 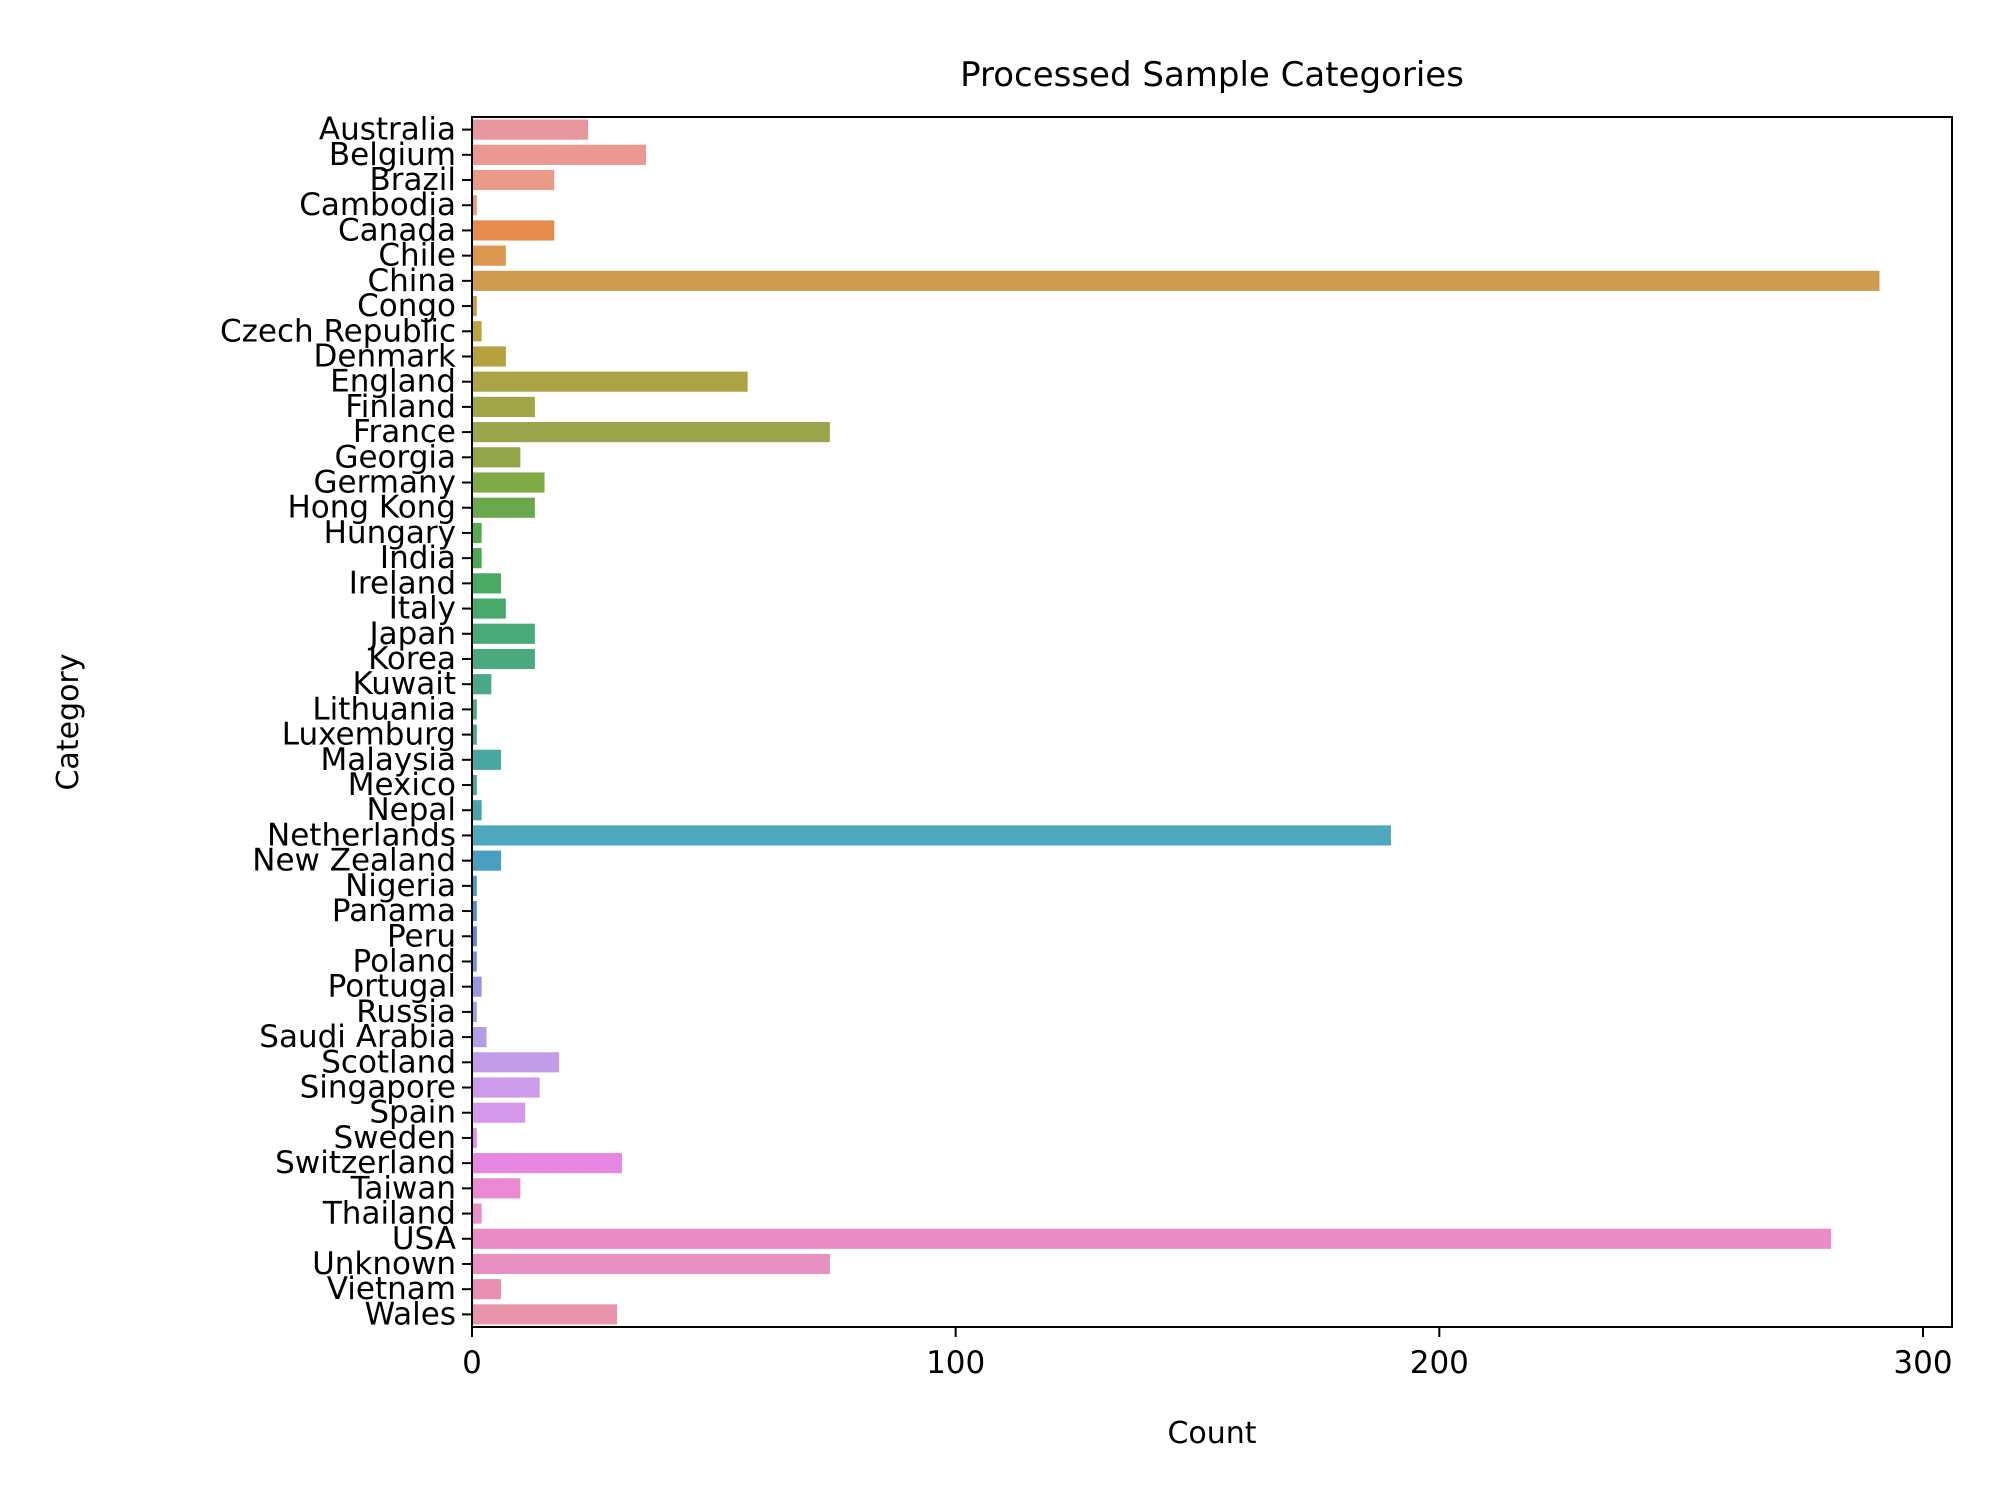 I want to click on bar-russia, so click(x=474, y=1011).